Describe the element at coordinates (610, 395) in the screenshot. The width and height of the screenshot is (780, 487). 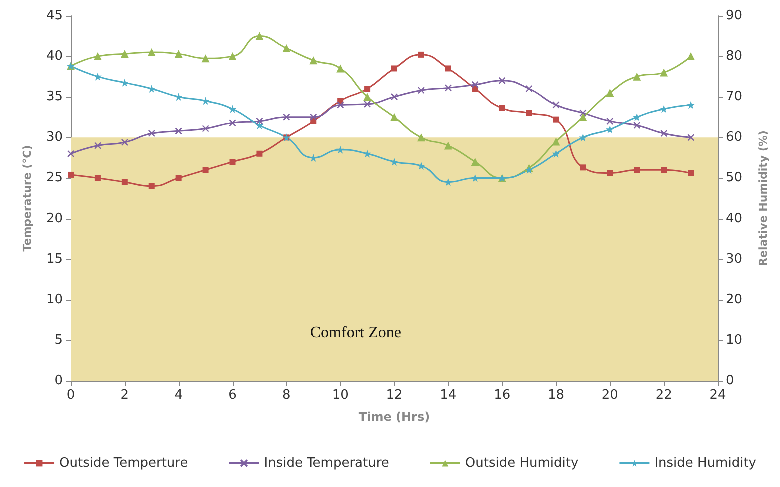
I see `x-tick-label: 20` at that location.